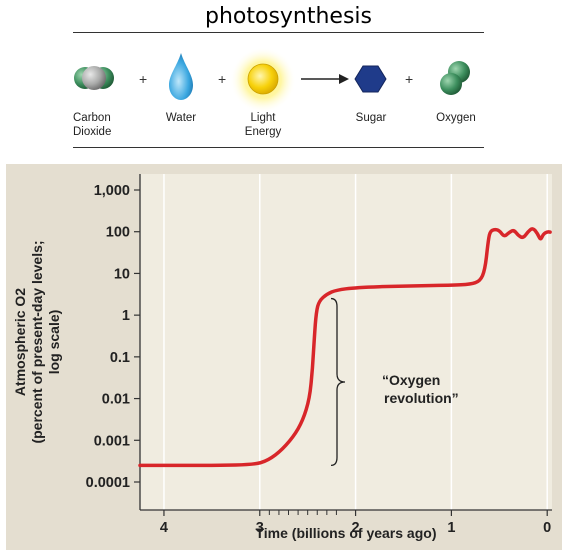 Image resolution: width=577 pixels, height=553 pixels. What do you see at coordinates (181, 118) in the screenshot?
I see `water-label: Water` at bounding box center [181, 118].